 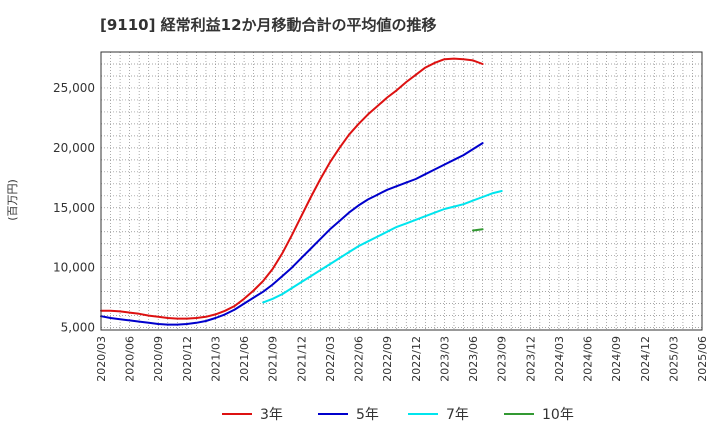 What do you see at coordinates (502, 359) in the screenshot?
I see `x-tick-label: 2023/09` at bounding box center [502, 359].